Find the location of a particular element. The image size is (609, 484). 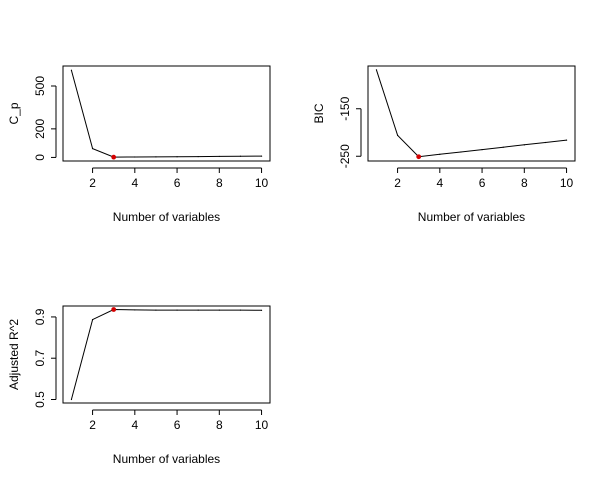

chart-panel-cp: 2 4 6 8 10 Number of variables 0 200 500 C_p is located at coordinates (139, 144).